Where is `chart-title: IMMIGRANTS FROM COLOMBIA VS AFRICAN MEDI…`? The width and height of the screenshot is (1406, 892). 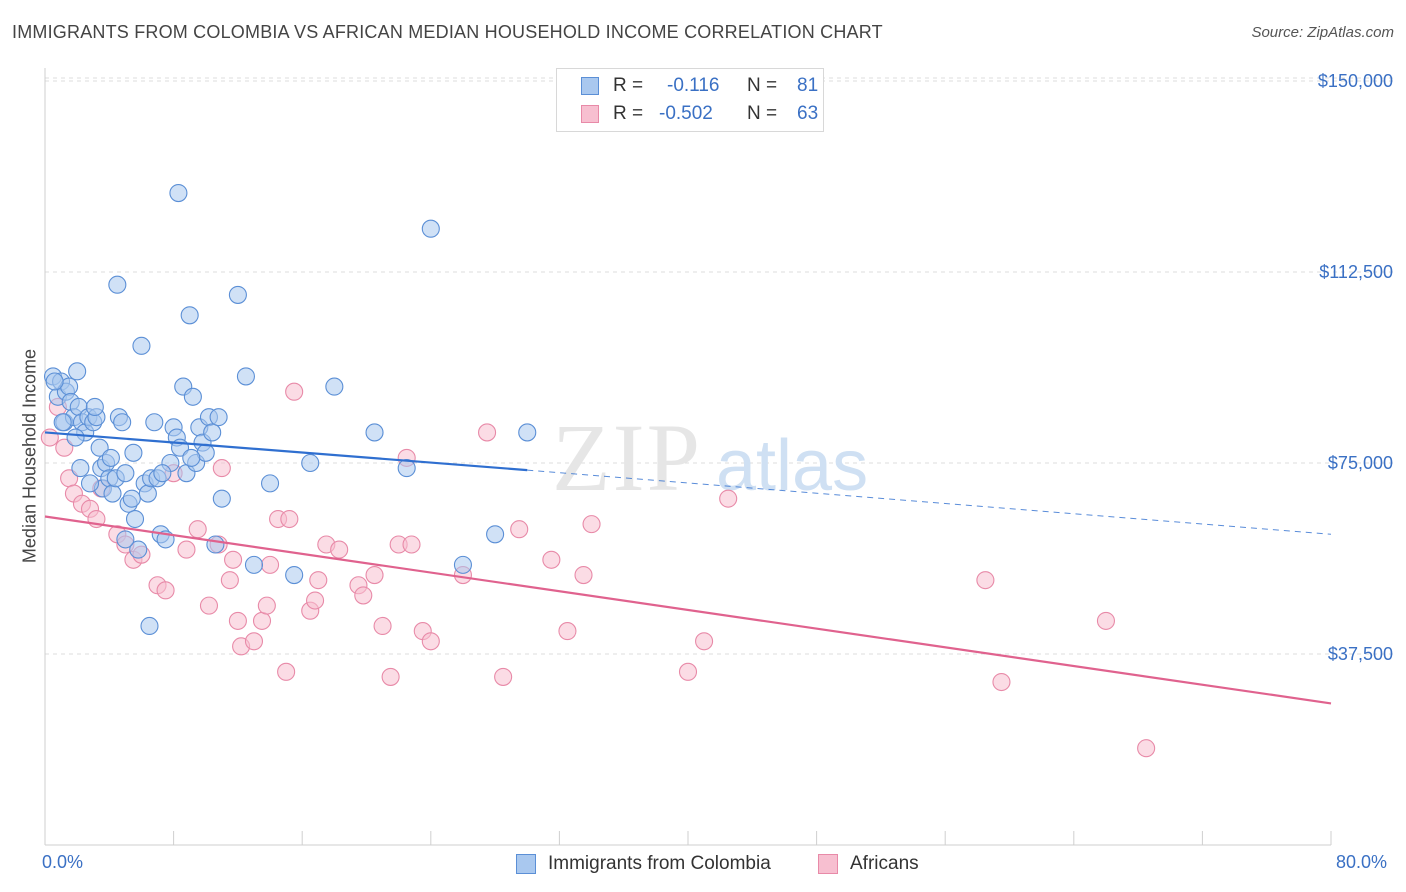
chart-title: IMMIGRANTS FROM COLOMBIA VS AFRICAN MEDI… is located at coordinates (447, 32).